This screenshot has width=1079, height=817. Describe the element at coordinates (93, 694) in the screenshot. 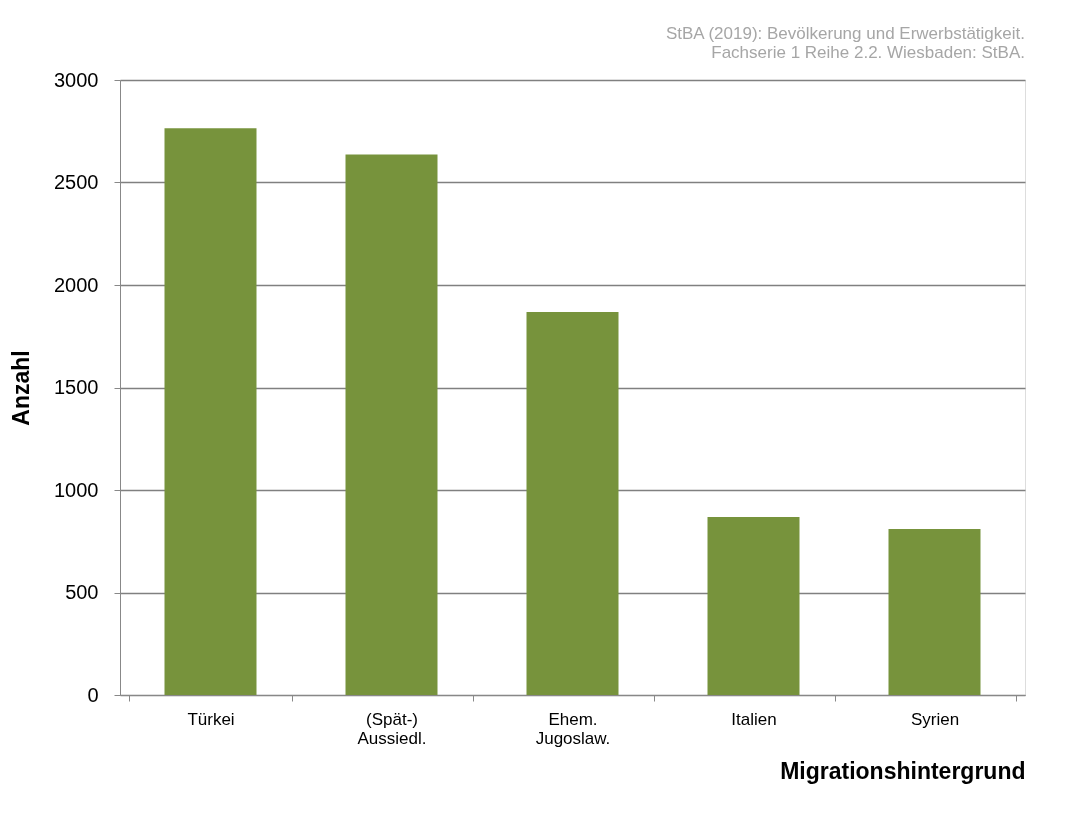

I see `y-tick-label: 0` at that location.